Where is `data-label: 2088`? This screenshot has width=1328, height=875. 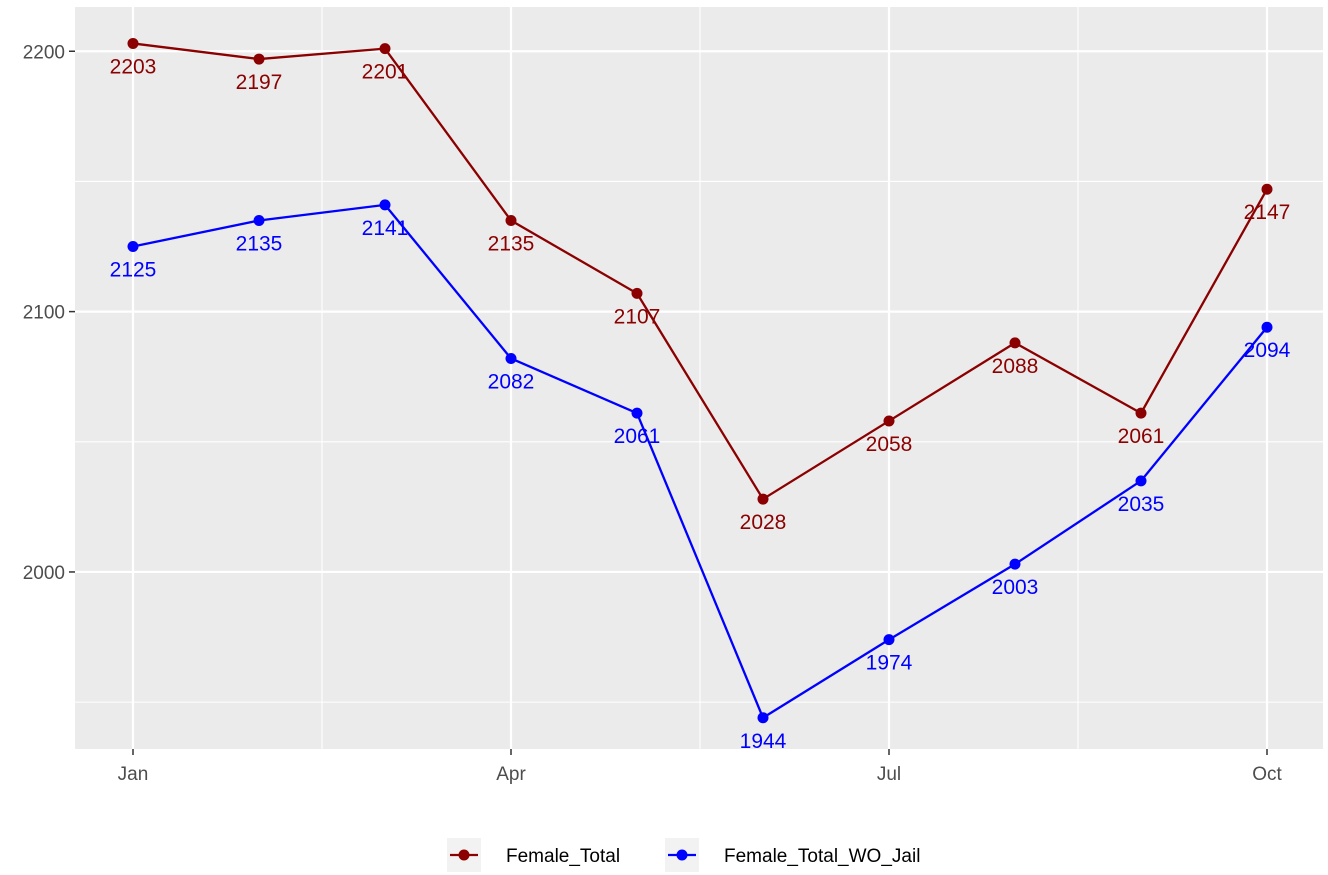
data-label: 2088 is located at coordinates (1015, 366).